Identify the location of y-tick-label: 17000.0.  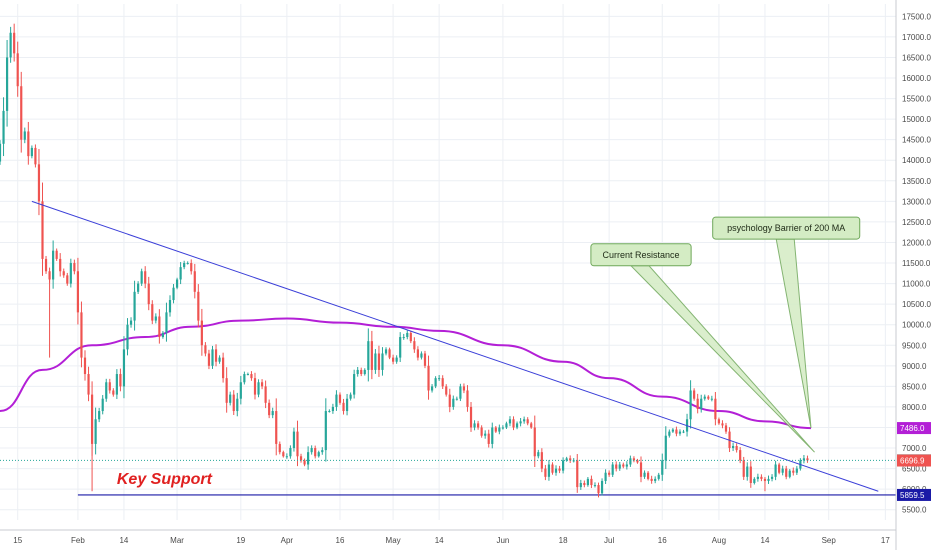
(916, 37).